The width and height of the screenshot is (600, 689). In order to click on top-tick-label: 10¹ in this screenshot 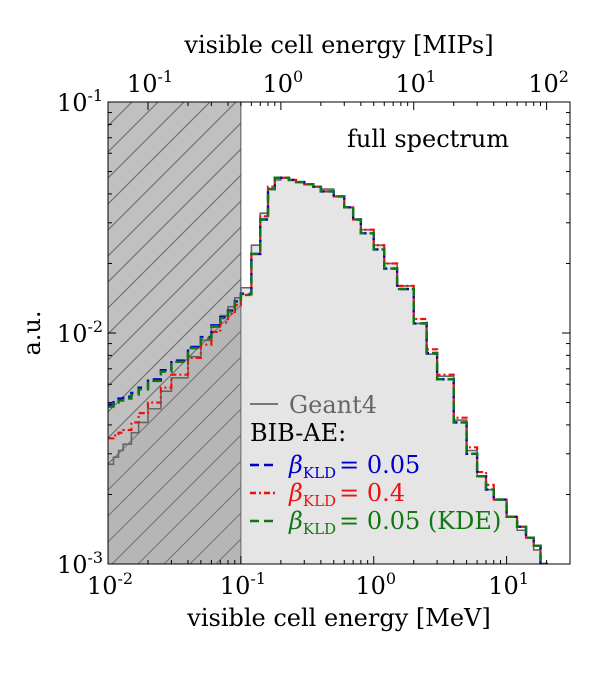, I will do `click(415, 82)`.